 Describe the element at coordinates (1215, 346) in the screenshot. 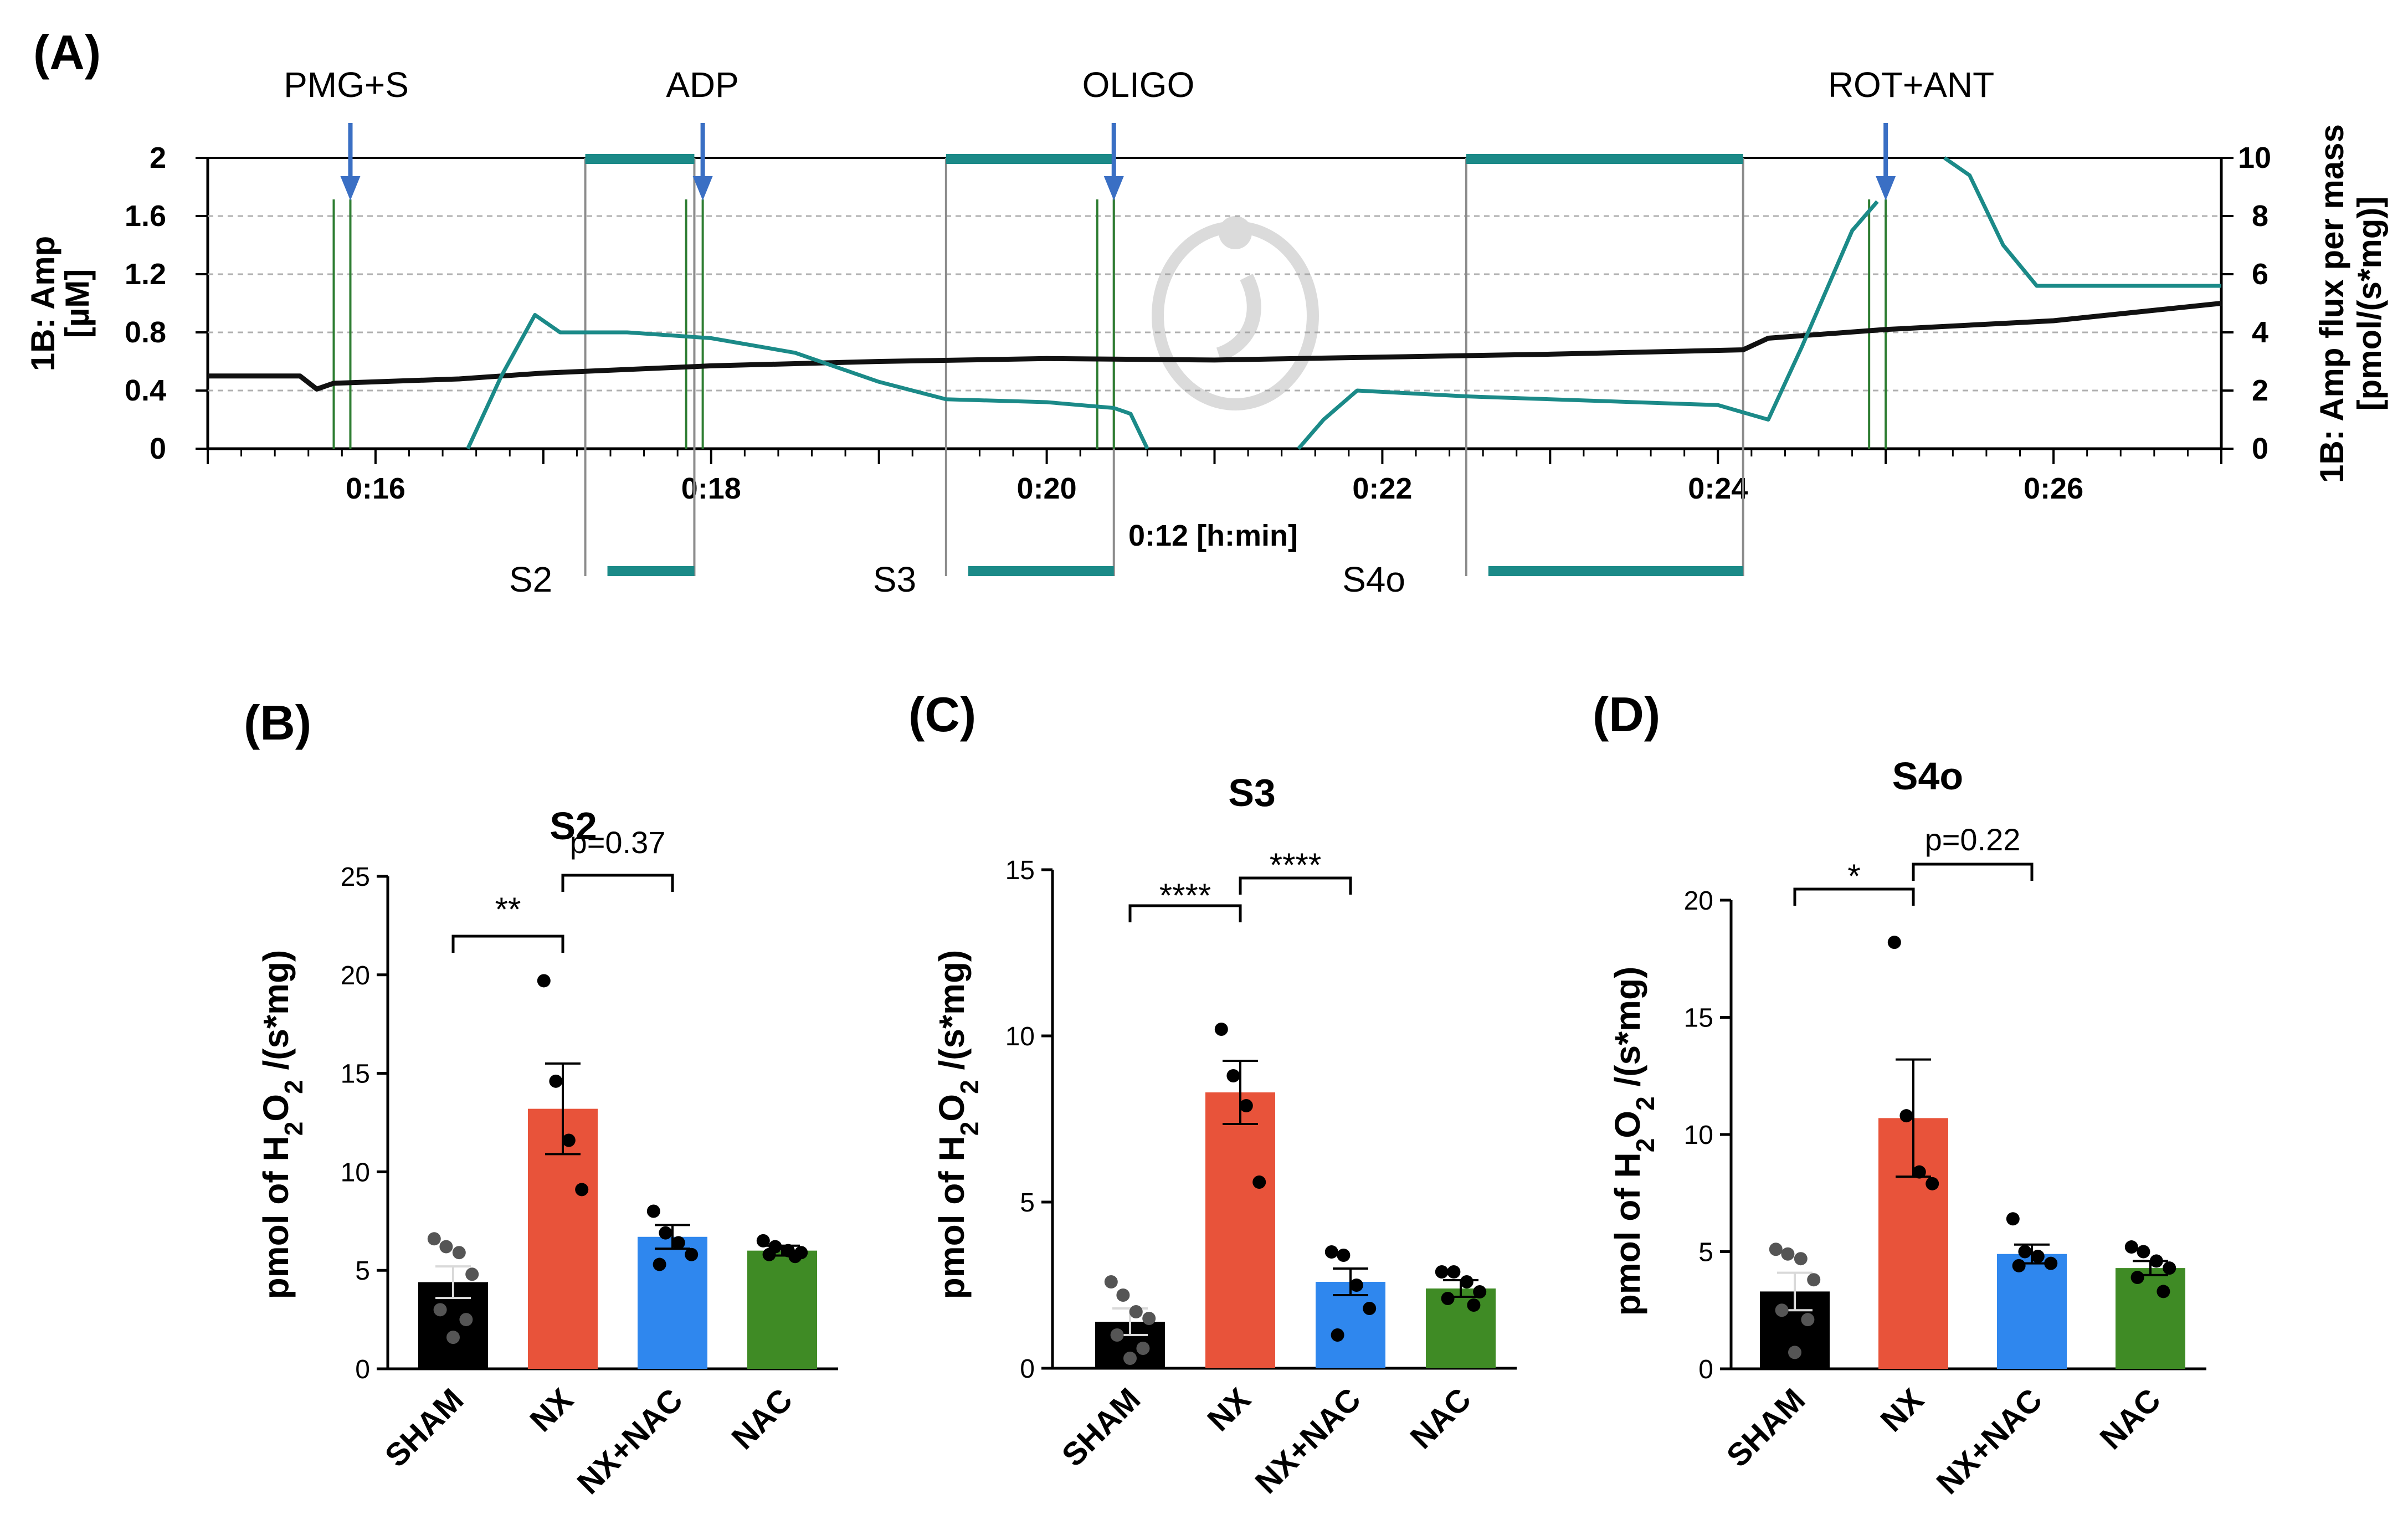

I see `amp-concentration-line` at that location.